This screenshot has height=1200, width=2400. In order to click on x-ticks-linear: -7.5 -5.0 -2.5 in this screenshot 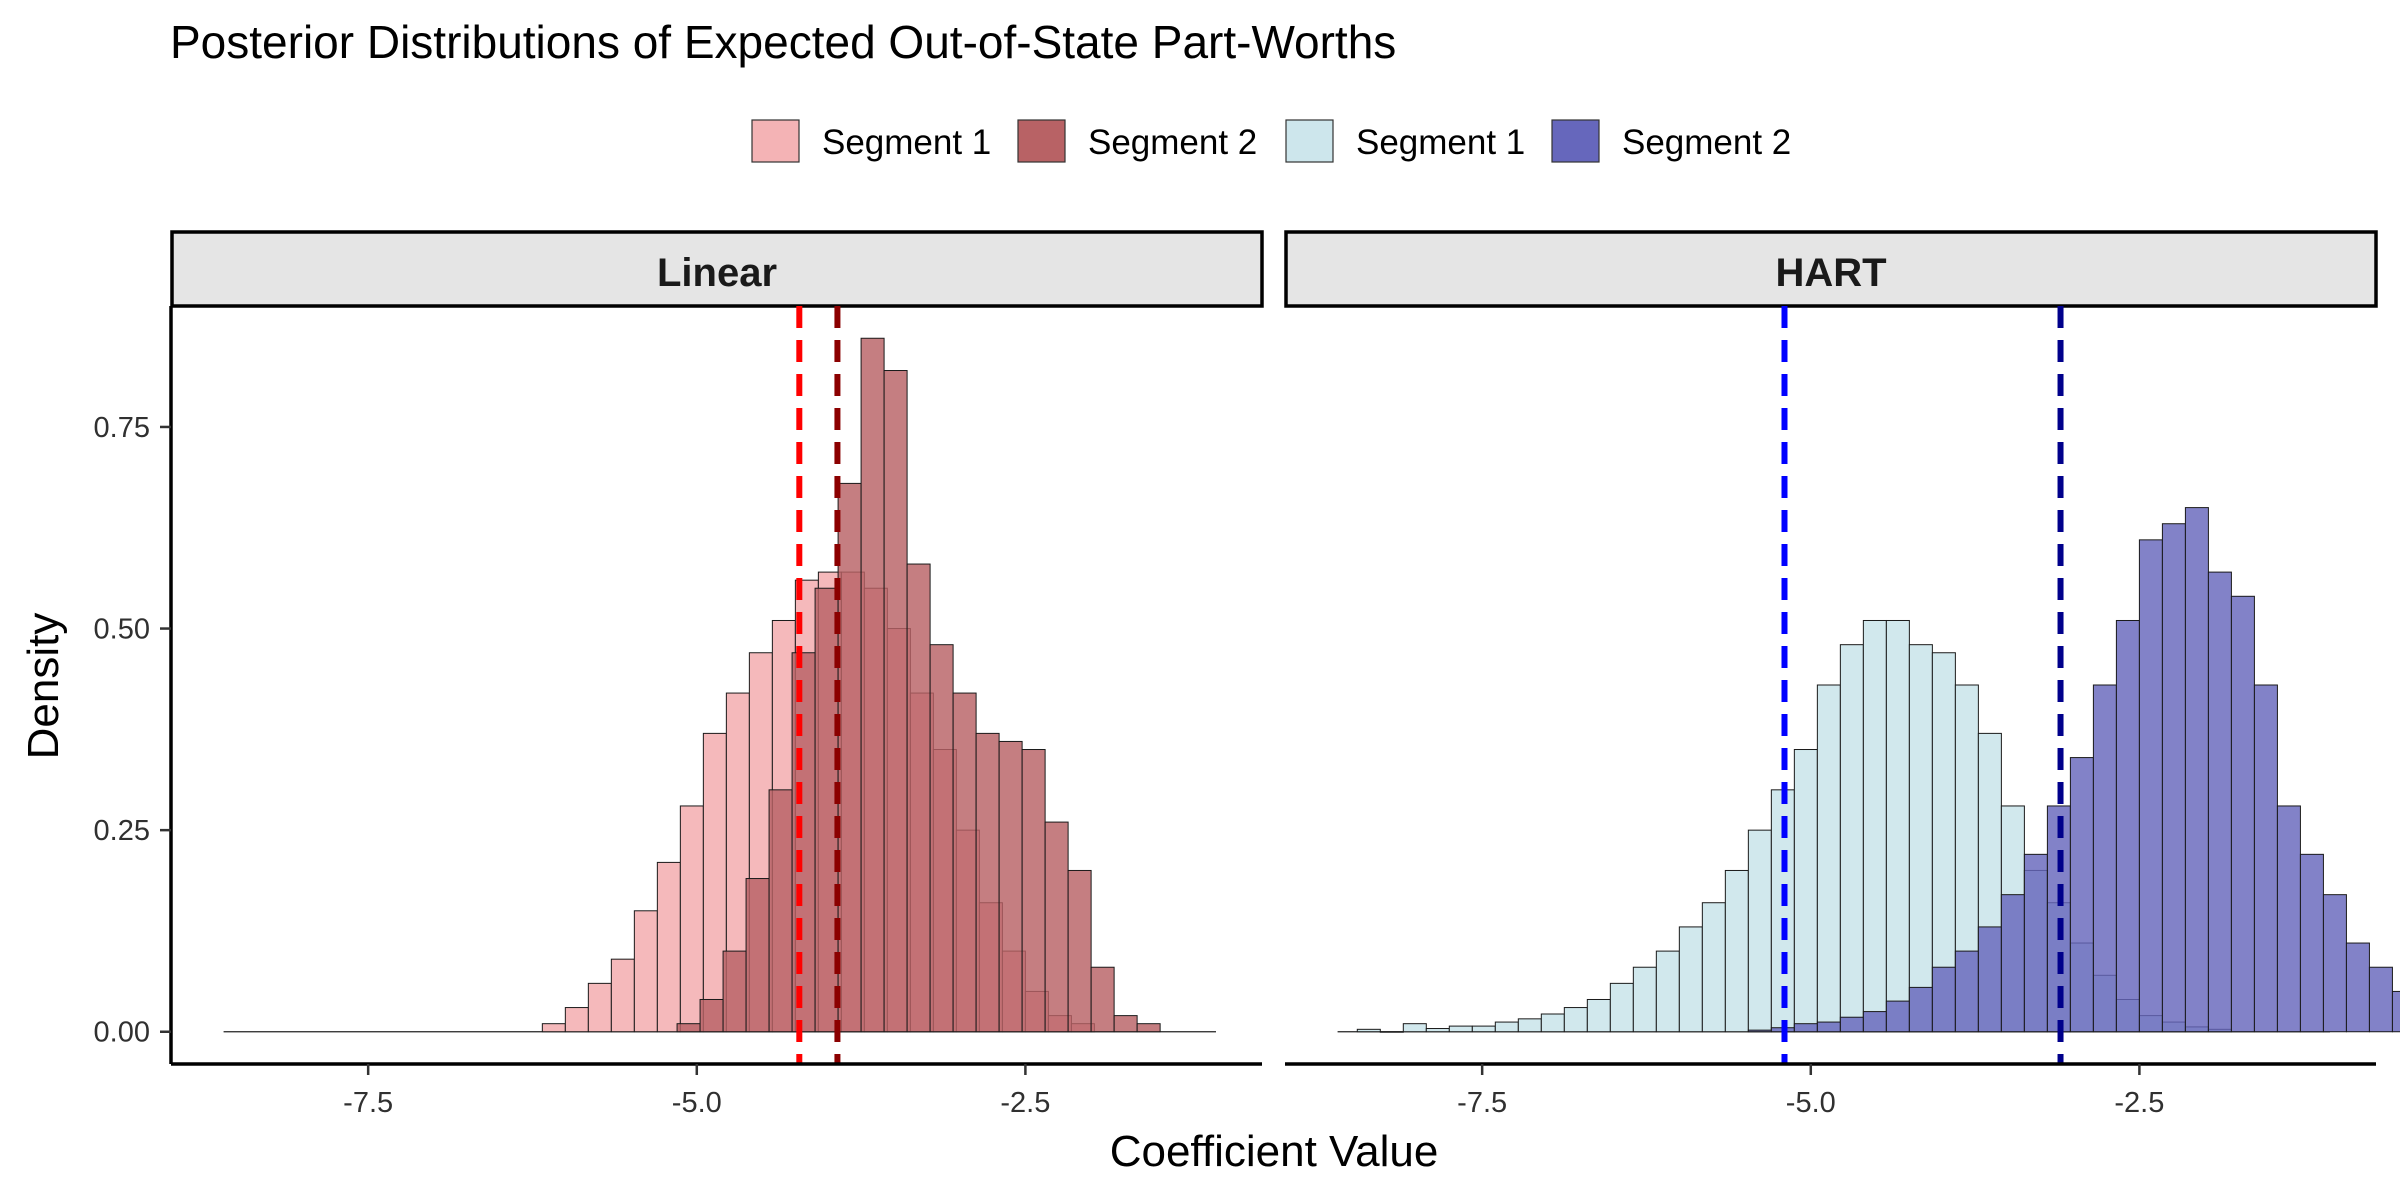, I will do `click(696, 1091)`.